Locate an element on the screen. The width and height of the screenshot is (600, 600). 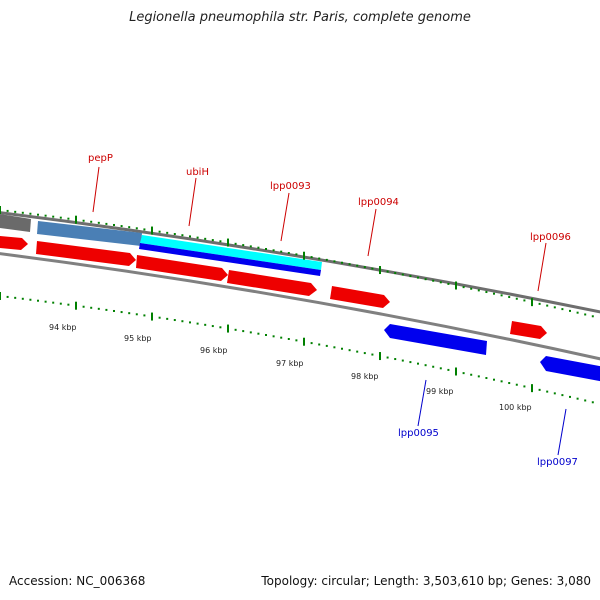
leader-lpp0095 is located at coordinates (422, 403).